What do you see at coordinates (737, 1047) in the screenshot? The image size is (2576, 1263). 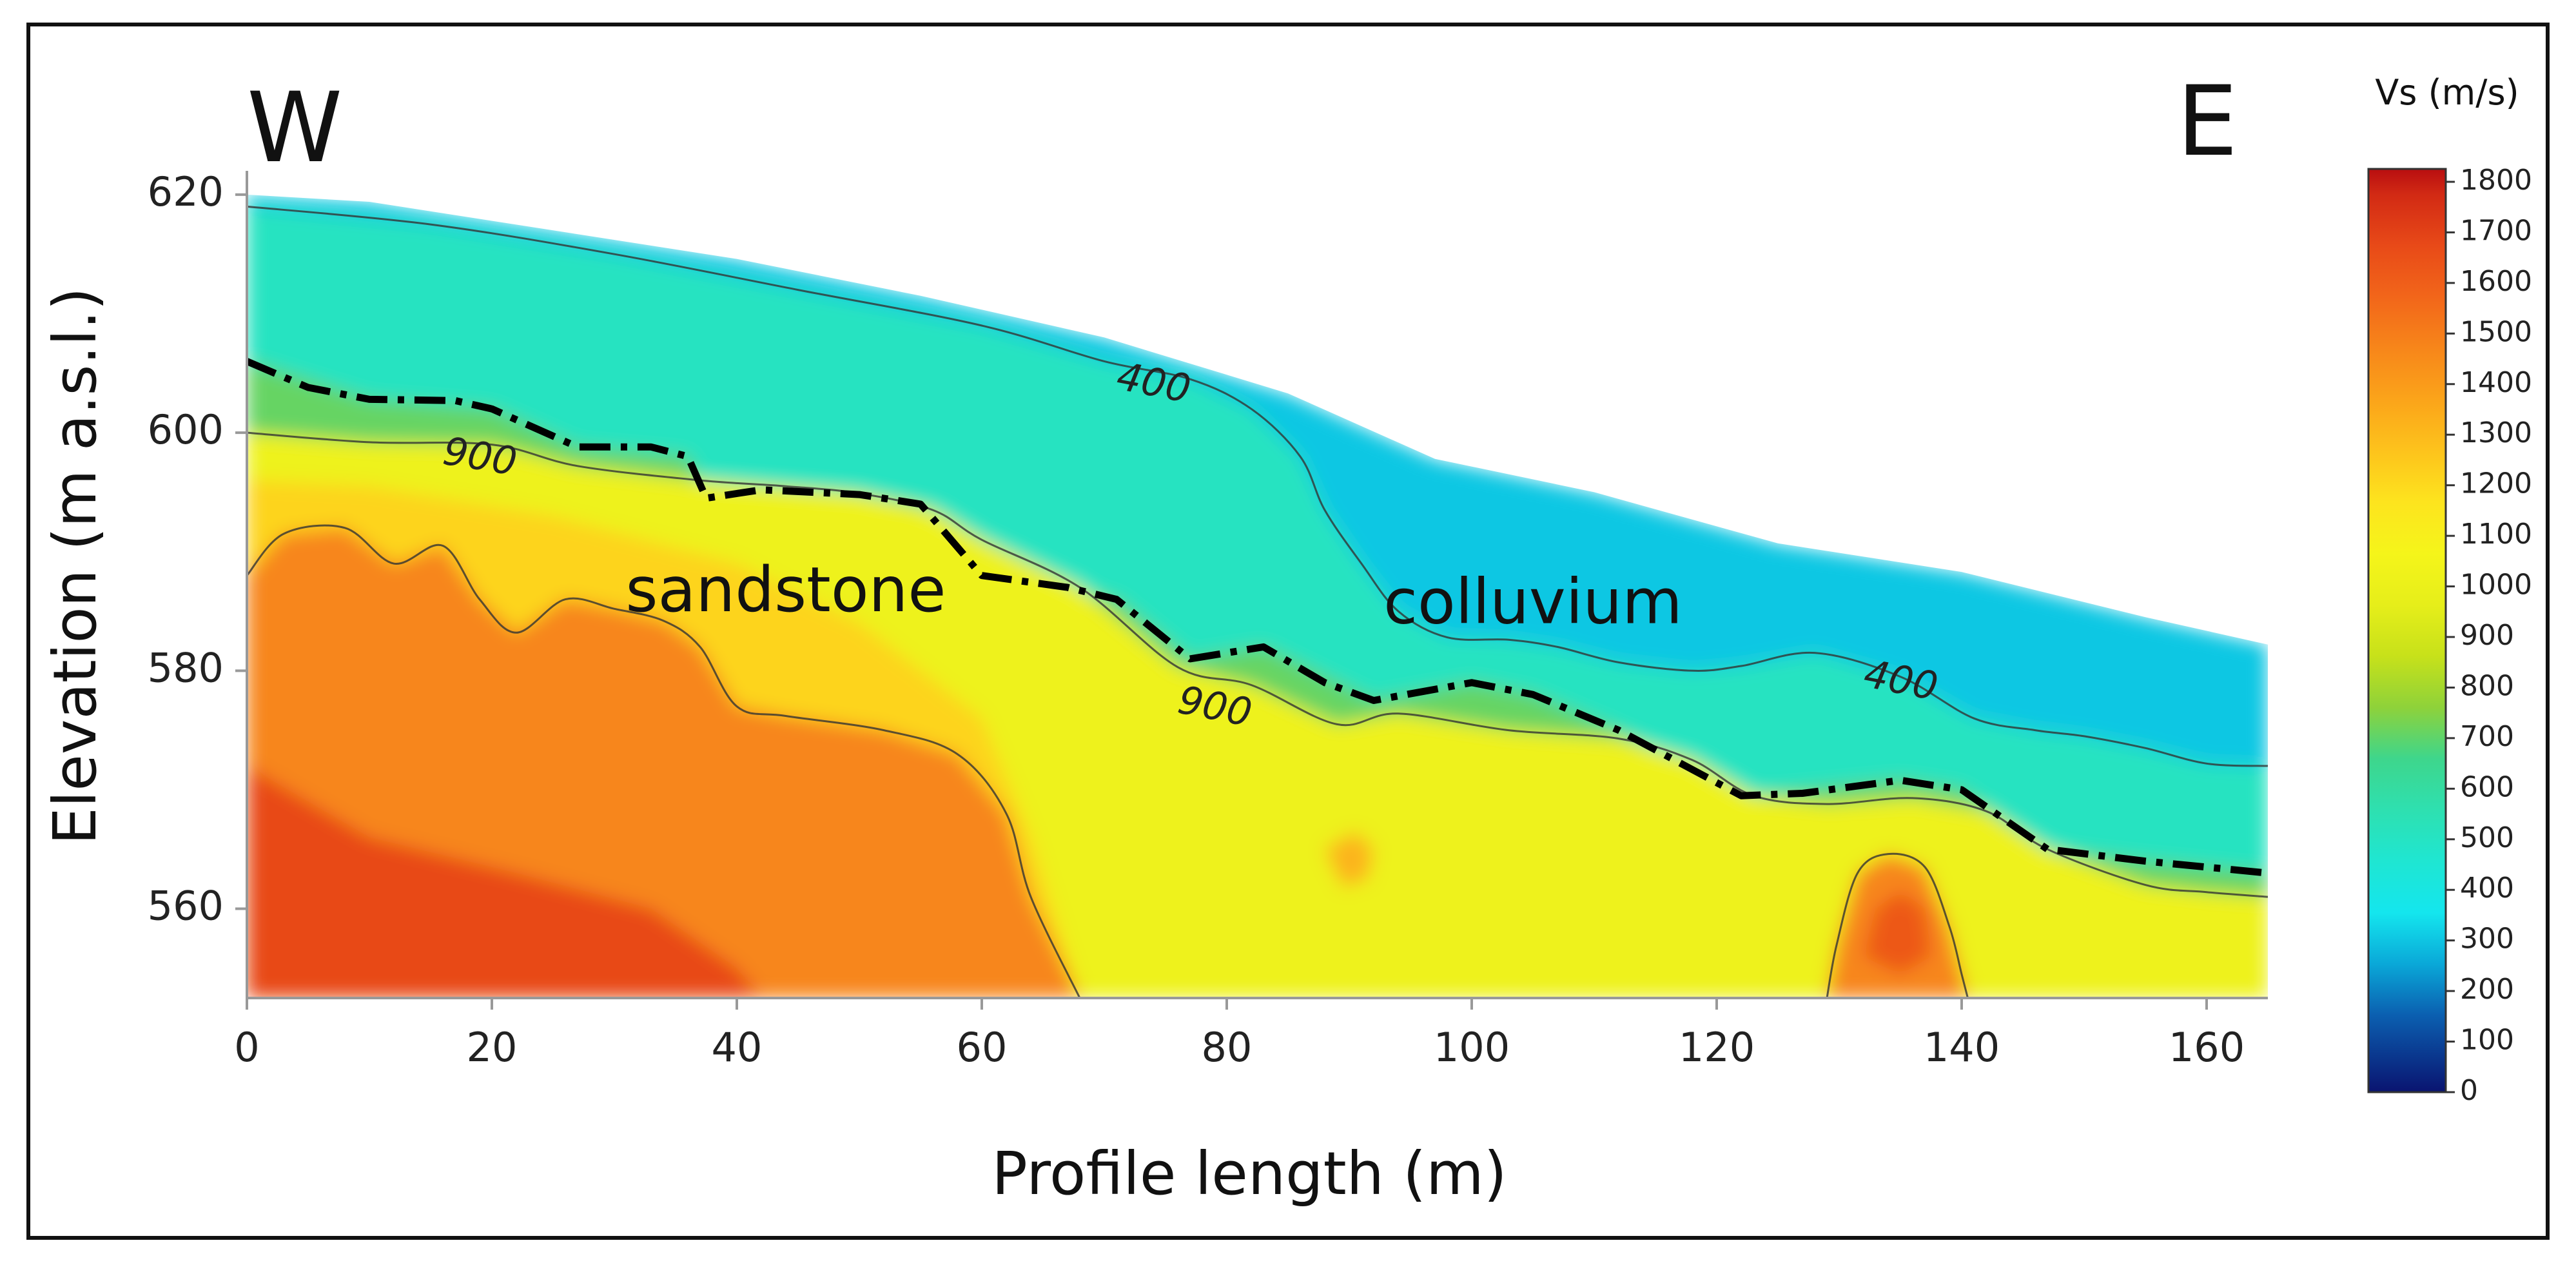 I see `x-tick-label: 40` at bounding box center [737, 1047].